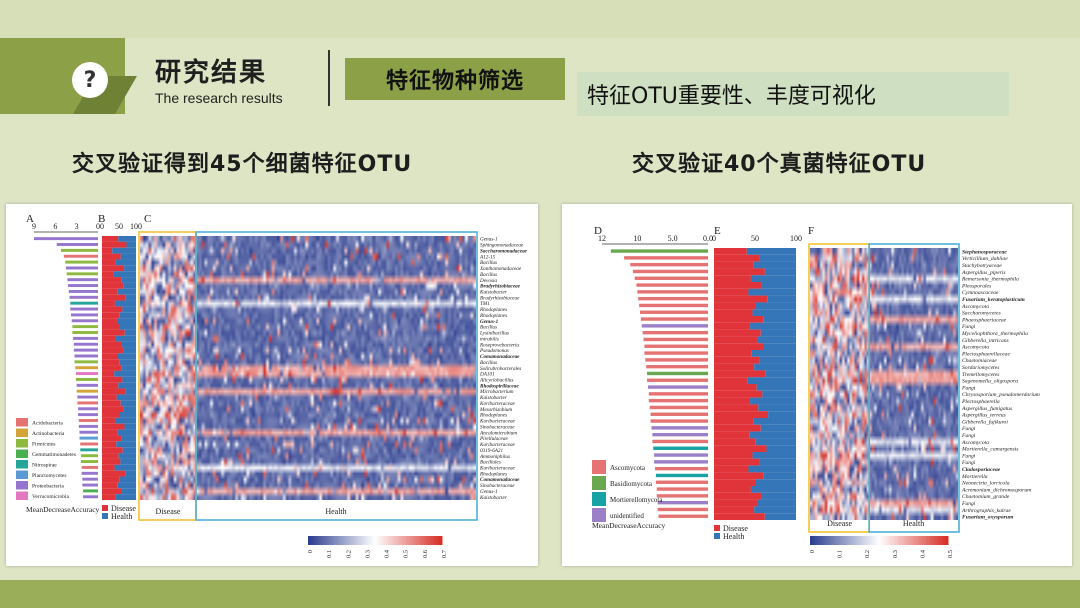 Image resolution: width=1080 pixels, height=608 pixels. I want to click on otu-label: Saccharomycetes, so click(981, 314).